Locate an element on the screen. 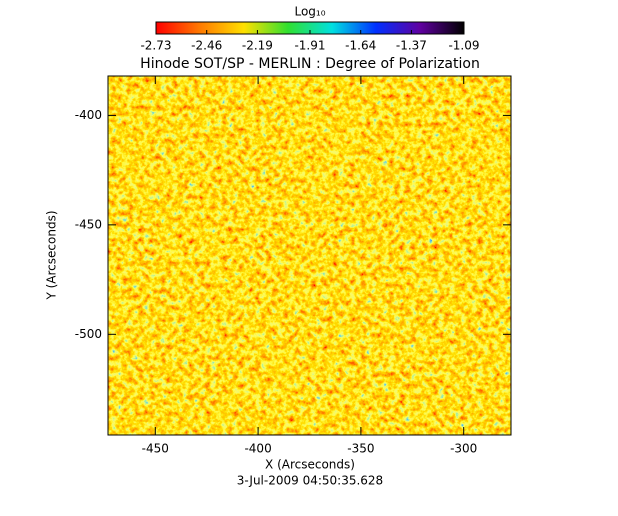  x-tick-label: -450 is located at coordinates (155, 449).